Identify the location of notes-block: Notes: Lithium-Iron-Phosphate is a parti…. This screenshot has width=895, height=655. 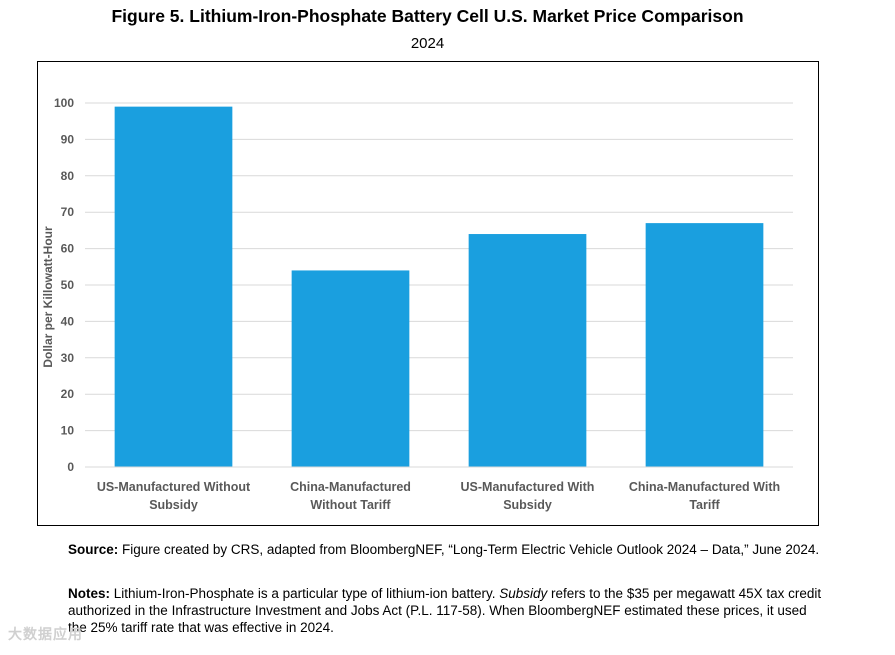
(448, 610).